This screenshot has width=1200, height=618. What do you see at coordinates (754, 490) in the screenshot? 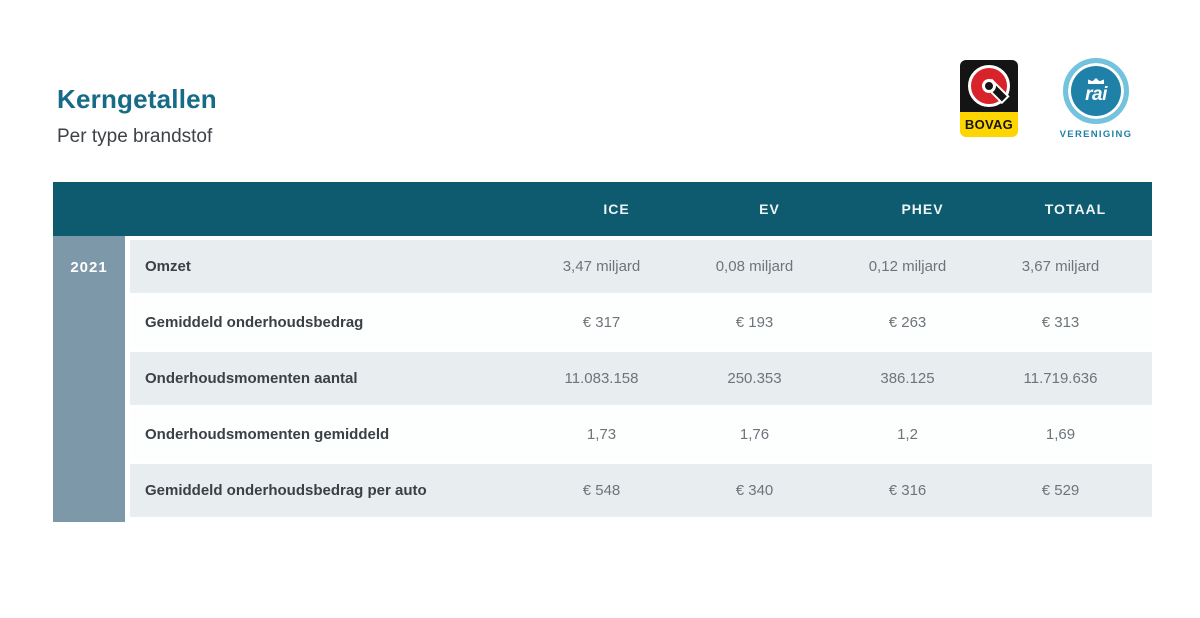
I see `cell-ev: € 340` at bounding box center [754, 490].